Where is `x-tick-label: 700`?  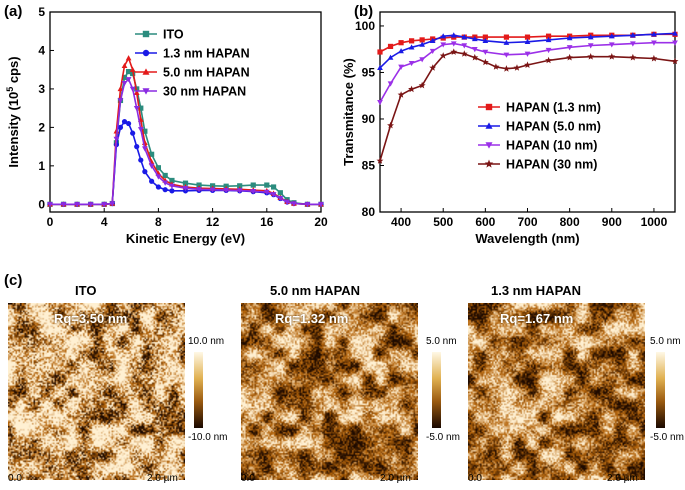
x-tick-label: 700 is located at coordinates (527, 222).